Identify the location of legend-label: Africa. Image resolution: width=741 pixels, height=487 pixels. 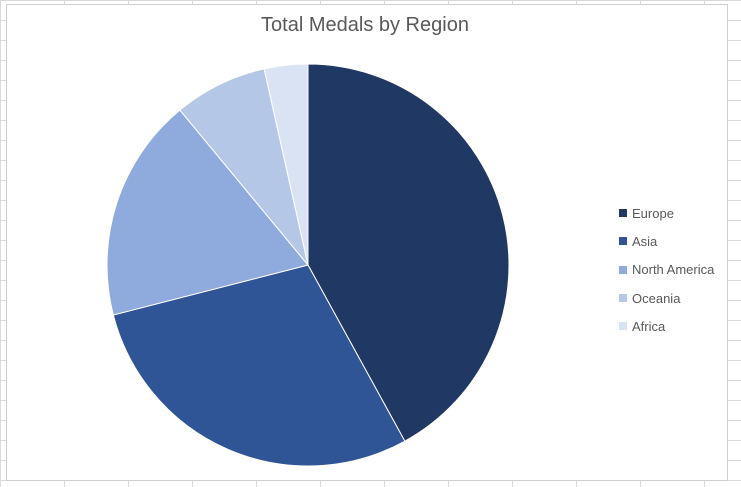
(649, 326).